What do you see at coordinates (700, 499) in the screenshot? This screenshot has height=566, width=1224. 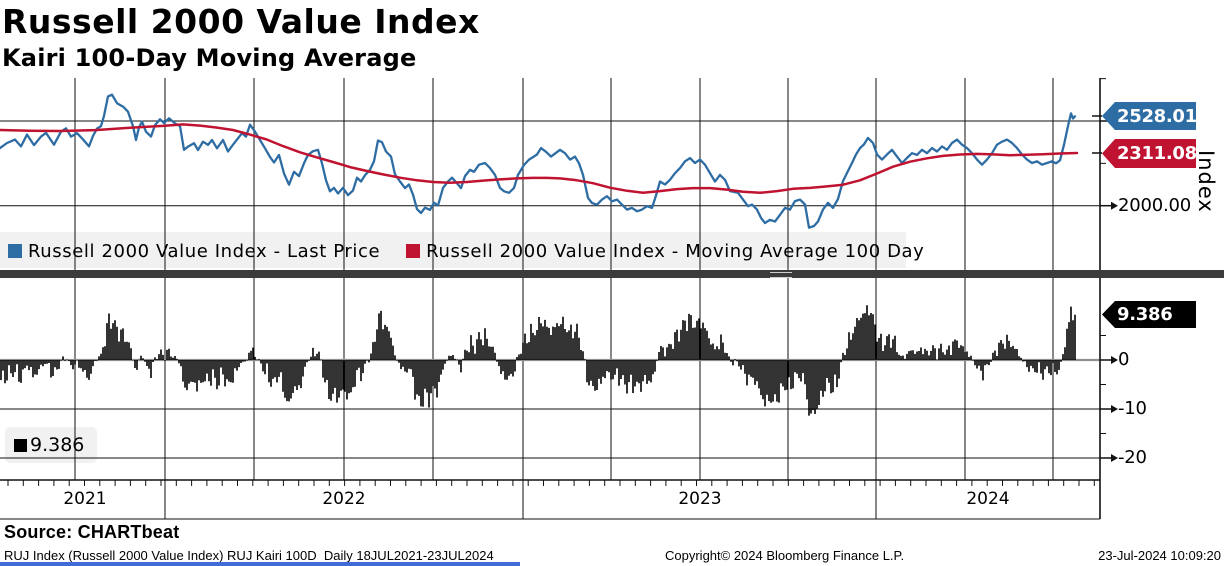 I see `xtick-2023: 2023` at bounding box center [700, 499].